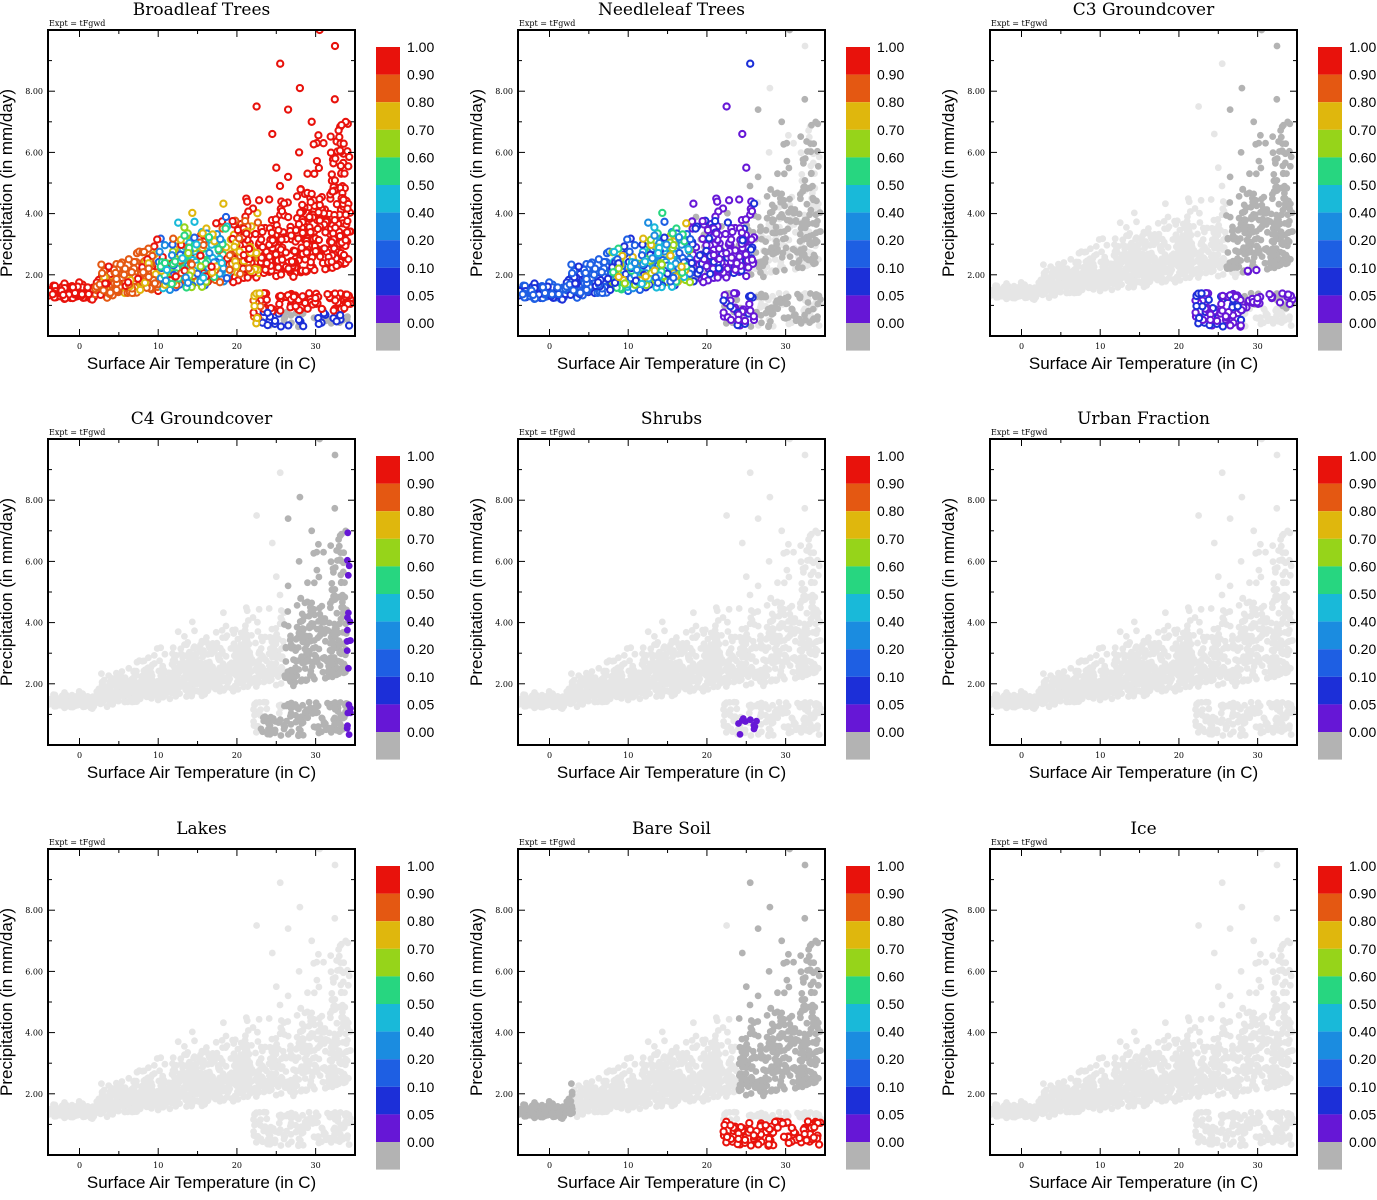 This screenshot has height=1200, width=1377. I want to click on colorbar-label: 0.10, so click(890, 268).